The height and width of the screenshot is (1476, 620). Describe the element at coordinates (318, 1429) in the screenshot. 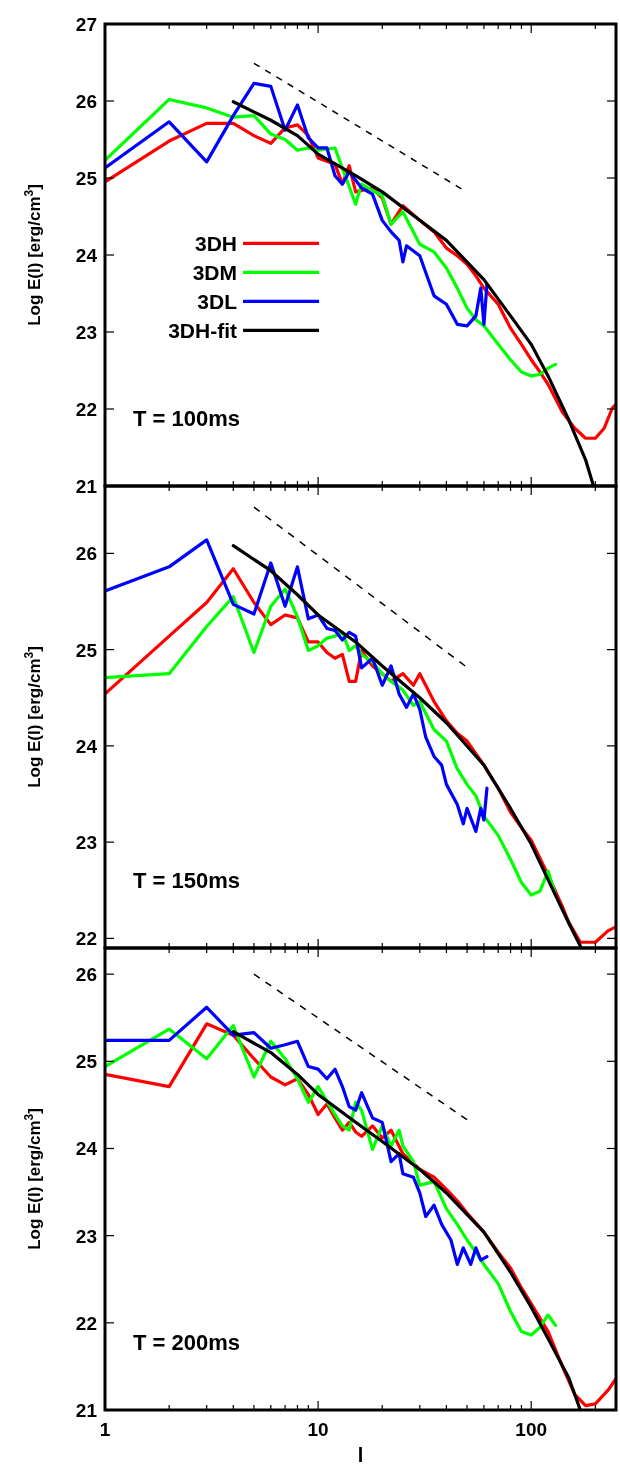

I see `x-tick-label: 10` at that location.